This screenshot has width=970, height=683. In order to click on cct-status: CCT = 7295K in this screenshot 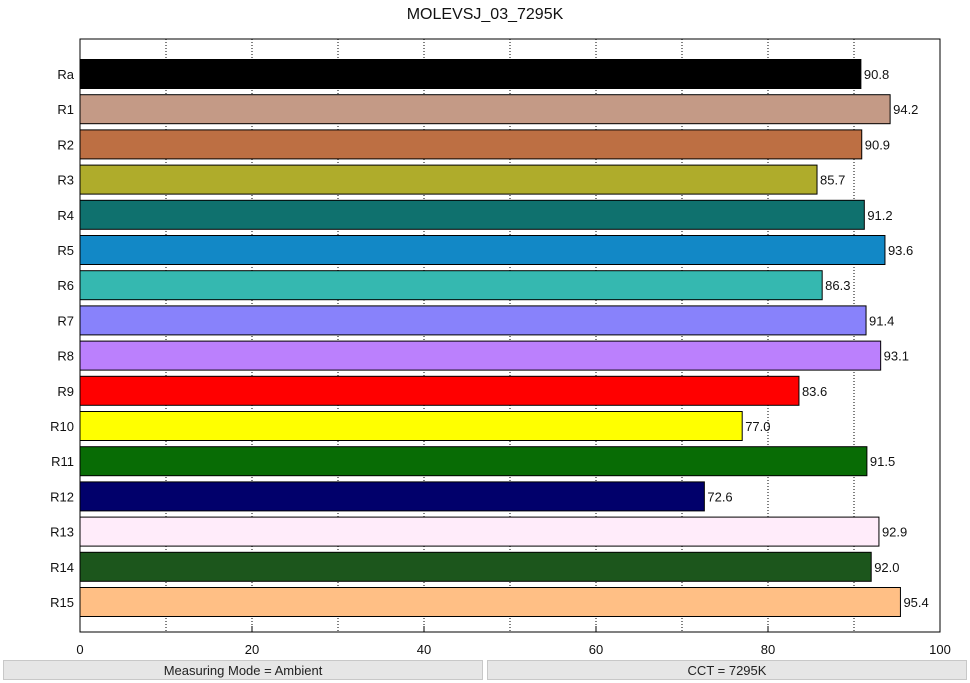, I will do `click(727, 670)`.